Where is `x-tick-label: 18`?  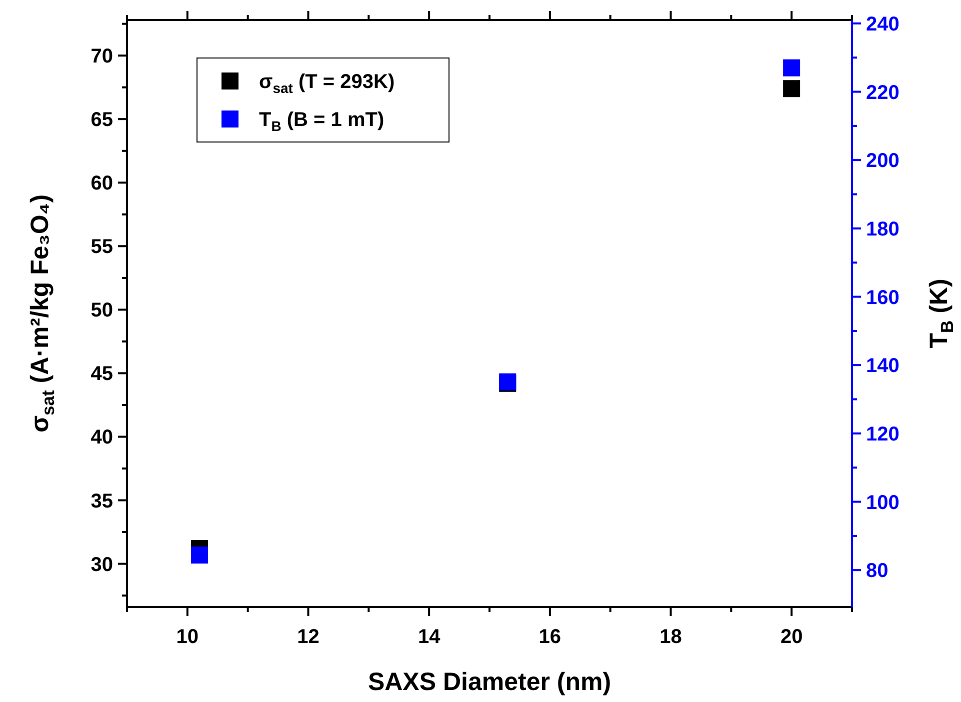
x-tick-label: 18 is located at coordinates (671, 637).